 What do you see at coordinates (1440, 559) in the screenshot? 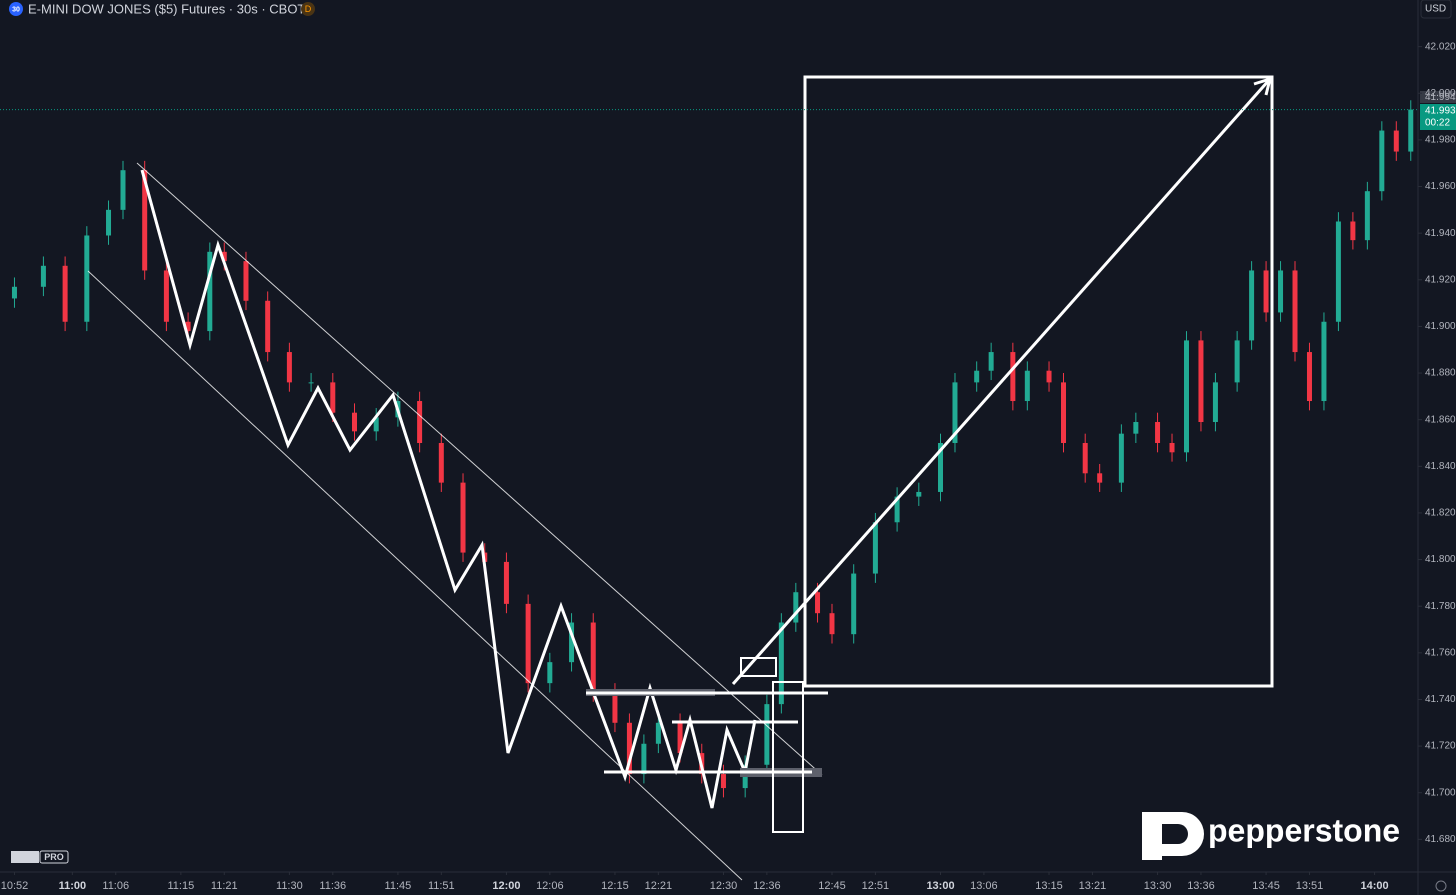
I see `y-tick-label: 41.800` at bounding box center [1440, 559].